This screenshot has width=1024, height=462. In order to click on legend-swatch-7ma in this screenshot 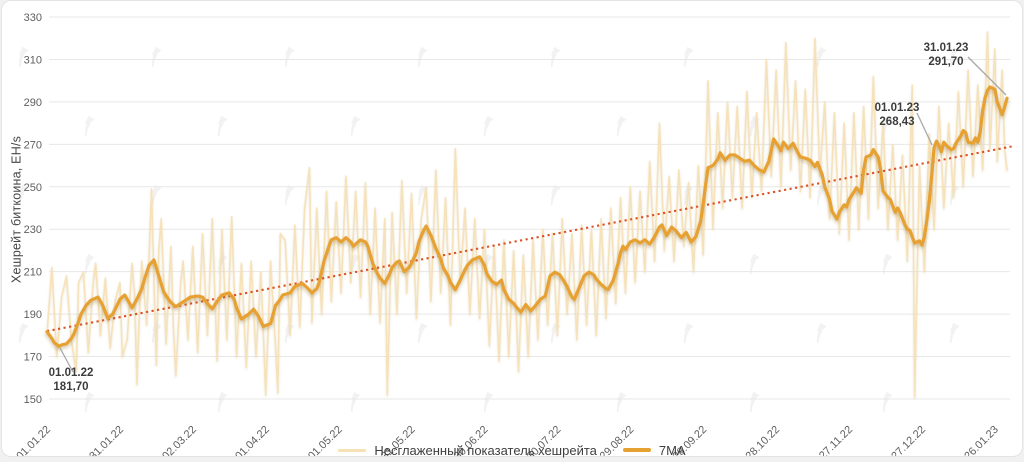, I will do `click(636, 450)`.